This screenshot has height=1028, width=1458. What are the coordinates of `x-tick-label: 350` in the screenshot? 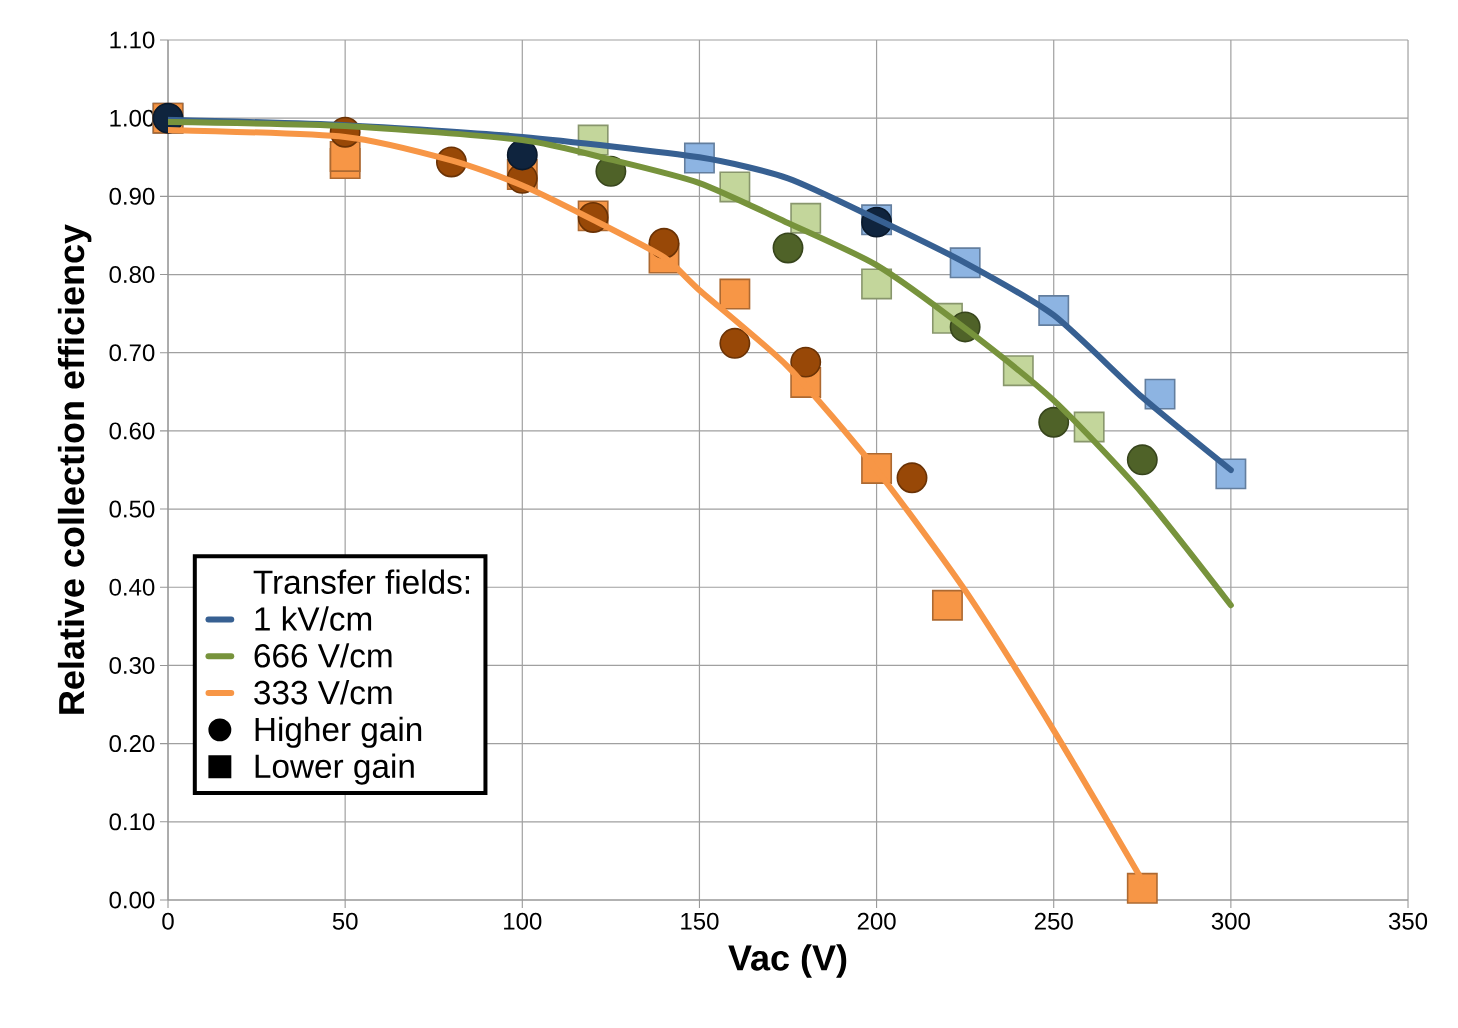 It's located at (1408, 921).